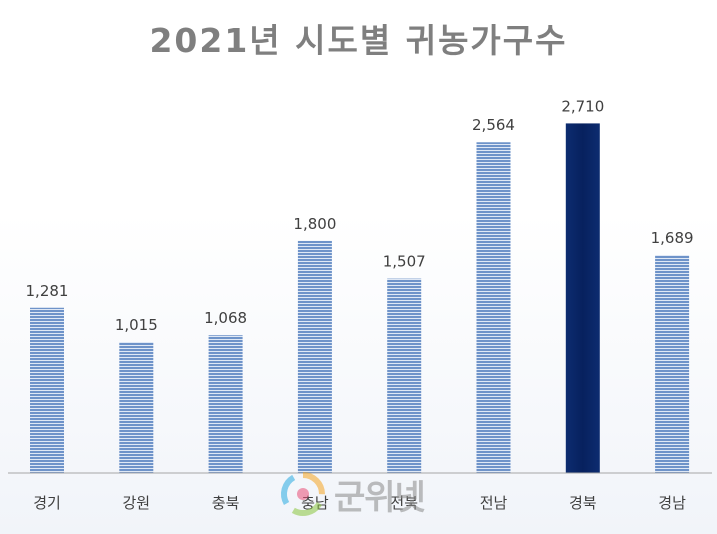  I want to click on value-label: 1,068, so click(225, 318).